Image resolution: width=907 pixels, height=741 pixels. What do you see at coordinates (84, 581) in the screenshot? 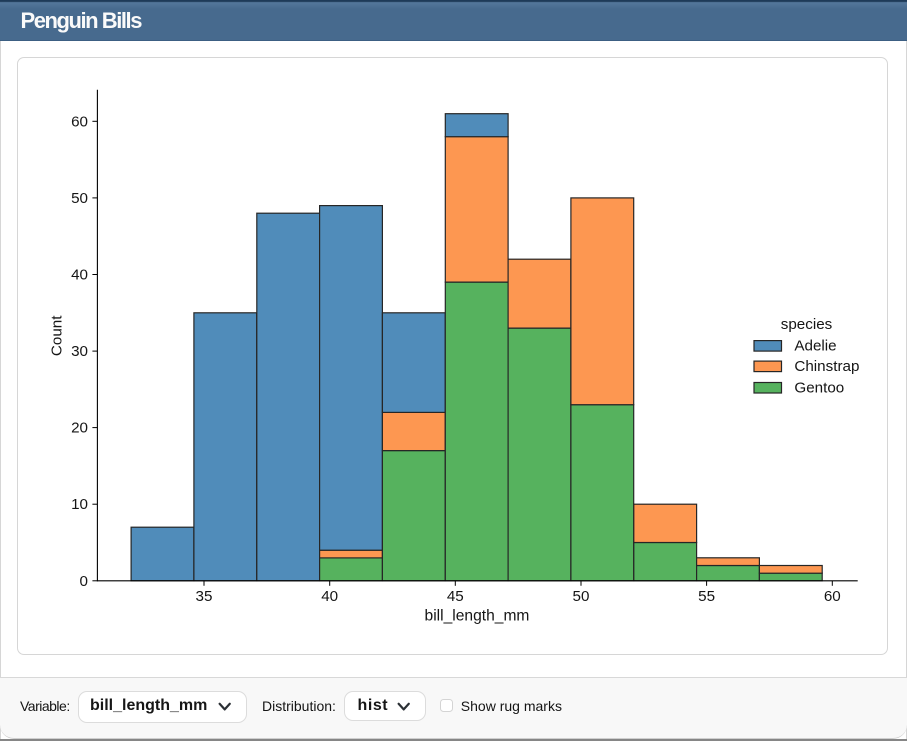
I see `svg-text: 0` at bounding box center [84, 581].